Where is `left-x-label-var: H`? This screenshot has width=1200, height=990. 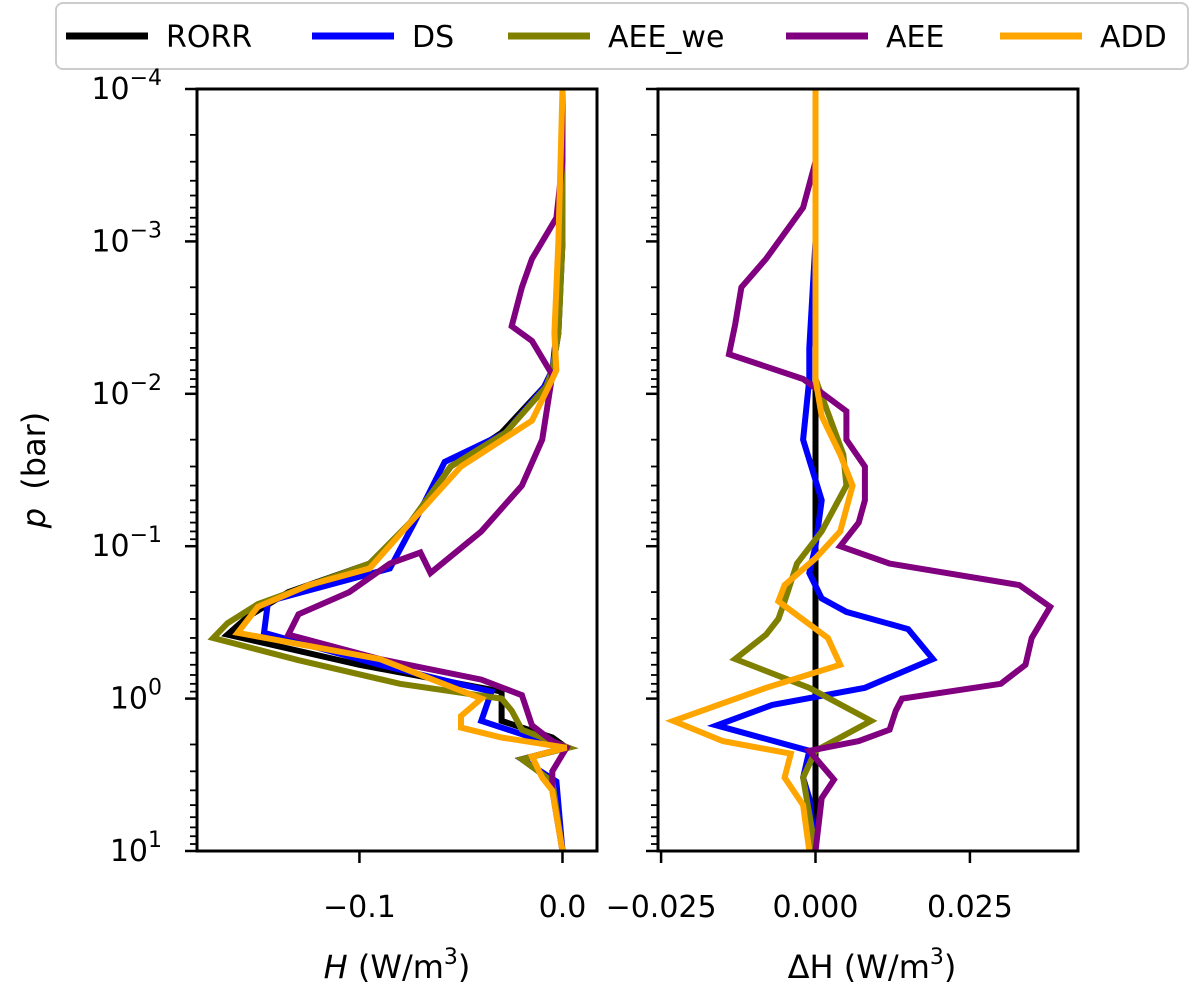
left-x-label-var: H is located at coordinates (336, 967).